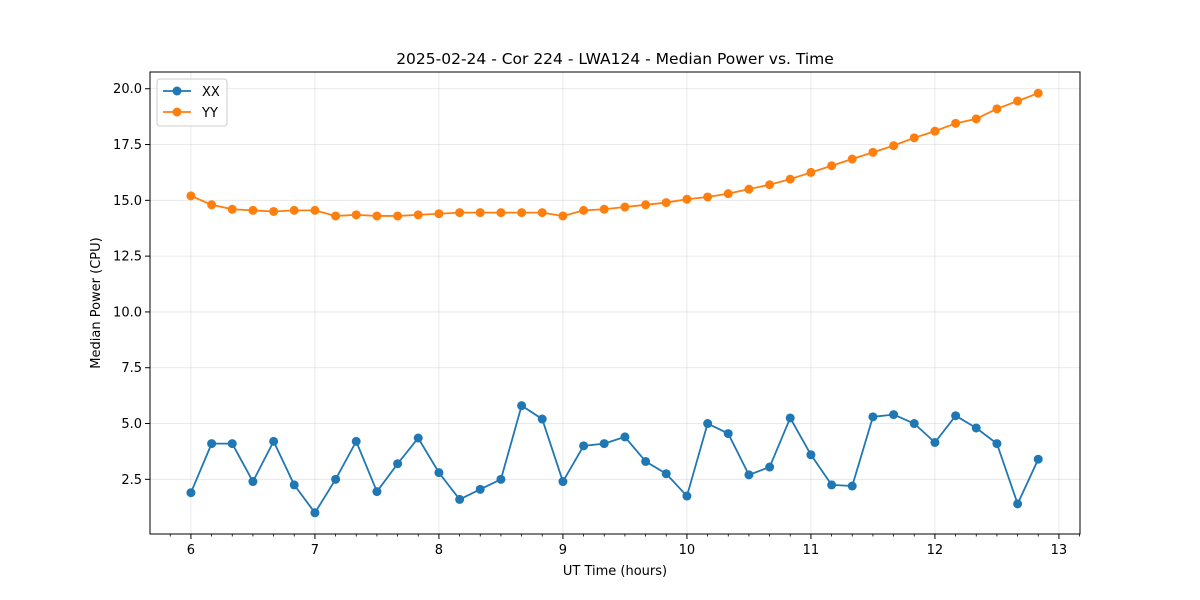 This screenshot has height=600, width=1200. I want to click on series-xx, so click(614, 459).